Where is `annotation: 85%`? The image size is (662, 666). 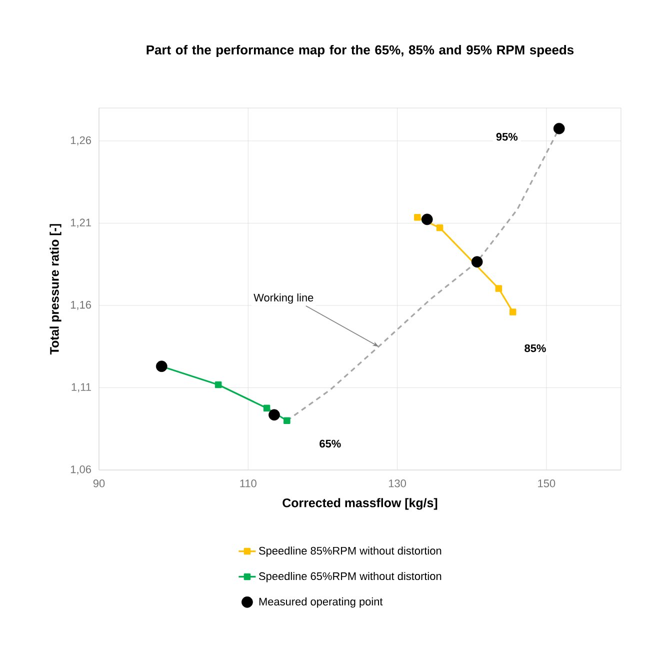 annotation: 85% is located at coordinates (535, 348).